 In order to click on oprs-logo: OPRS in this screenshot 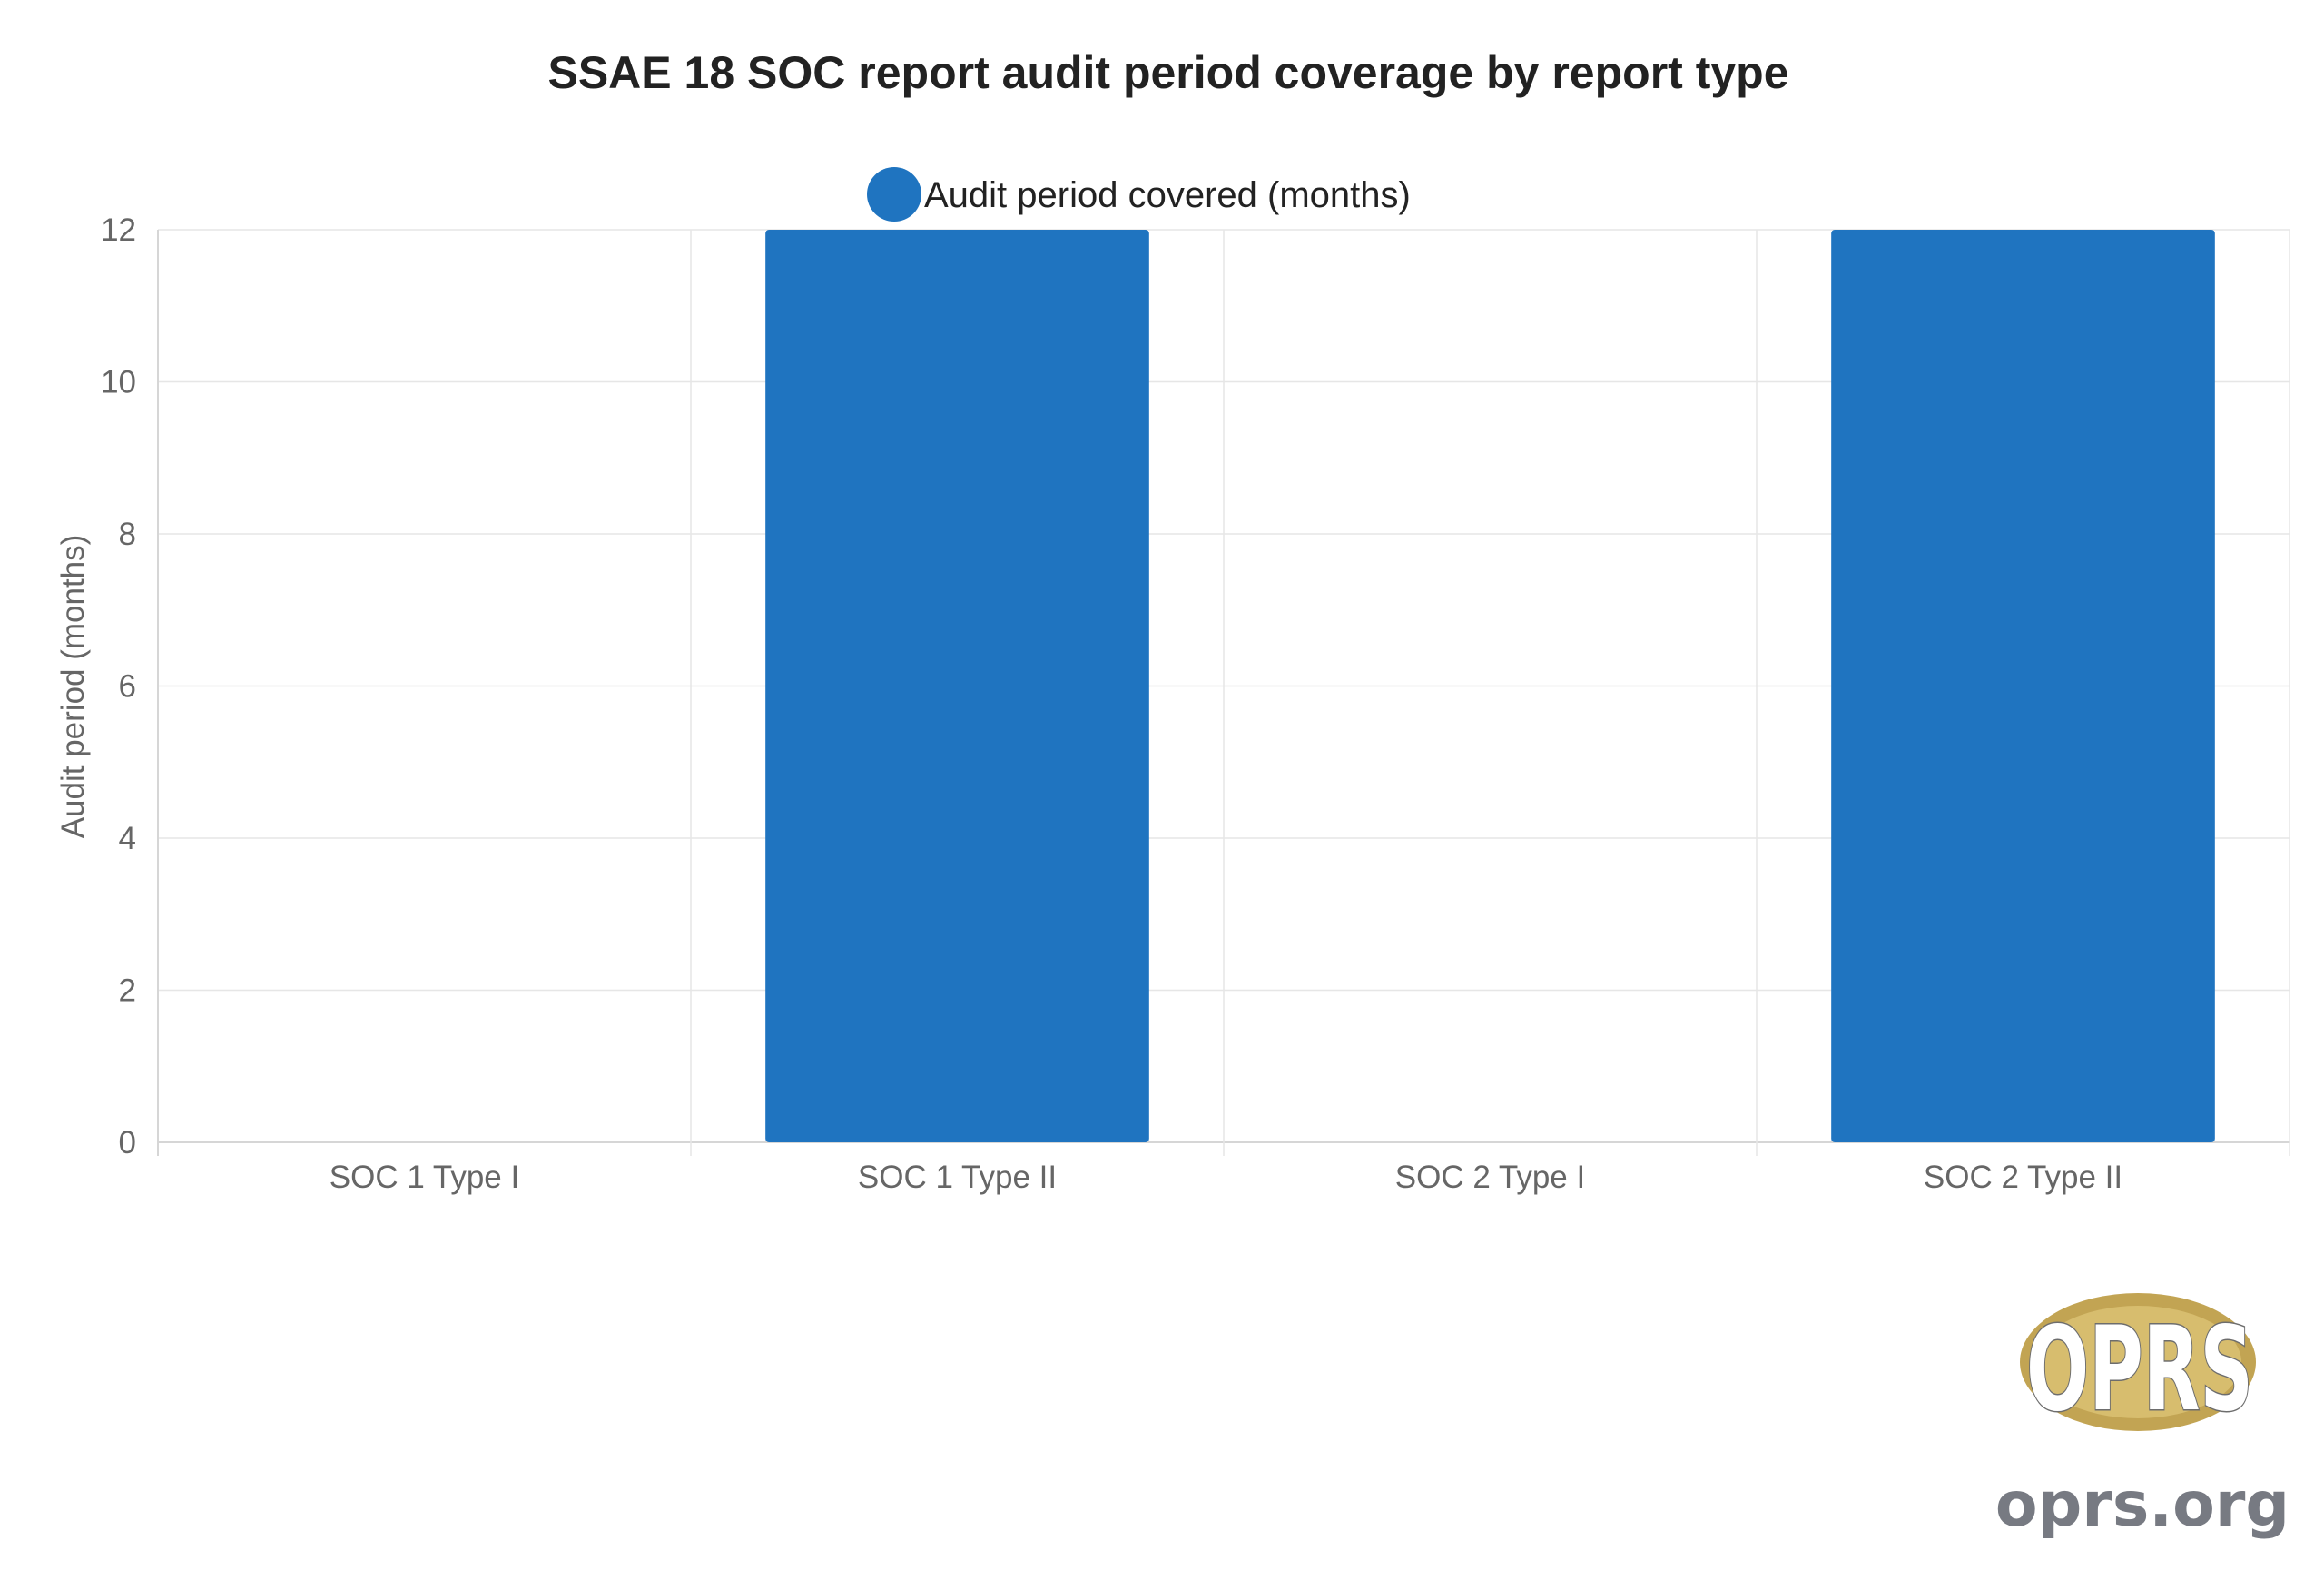, I will do `click(2138, 1366)`.